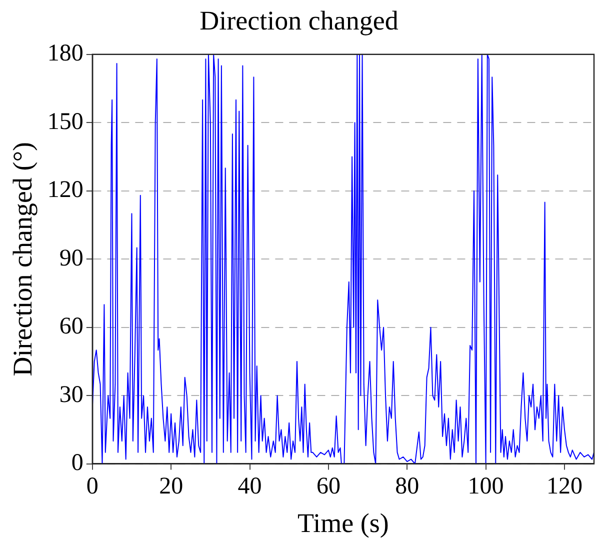 The width and height of the screenshot is (608, 545). Describe the element at coordinates (486, 486) in the screenshot. I see `x-tick-label: 100` at that location.